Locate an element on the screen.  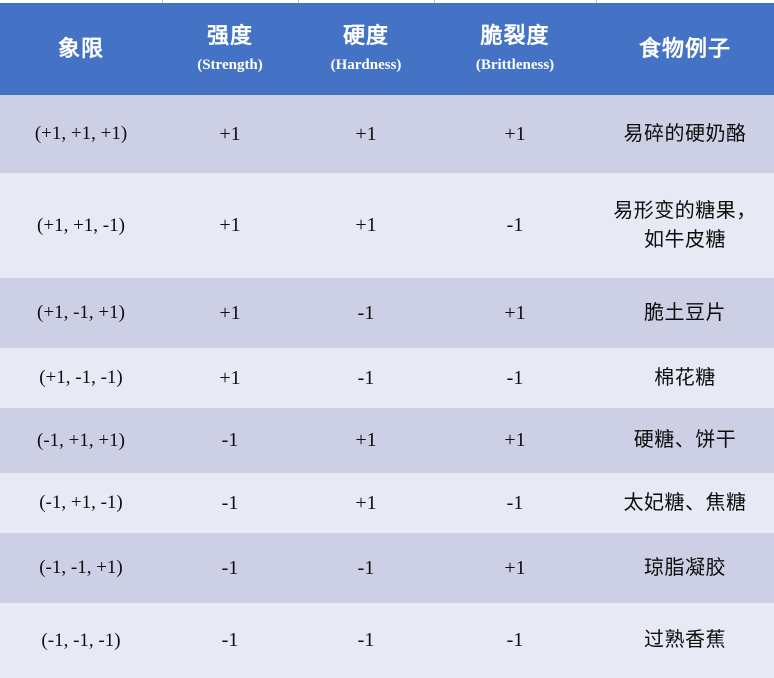
cell-quadrant: (-1, -1, +1) is located at coordinates (81, 568).